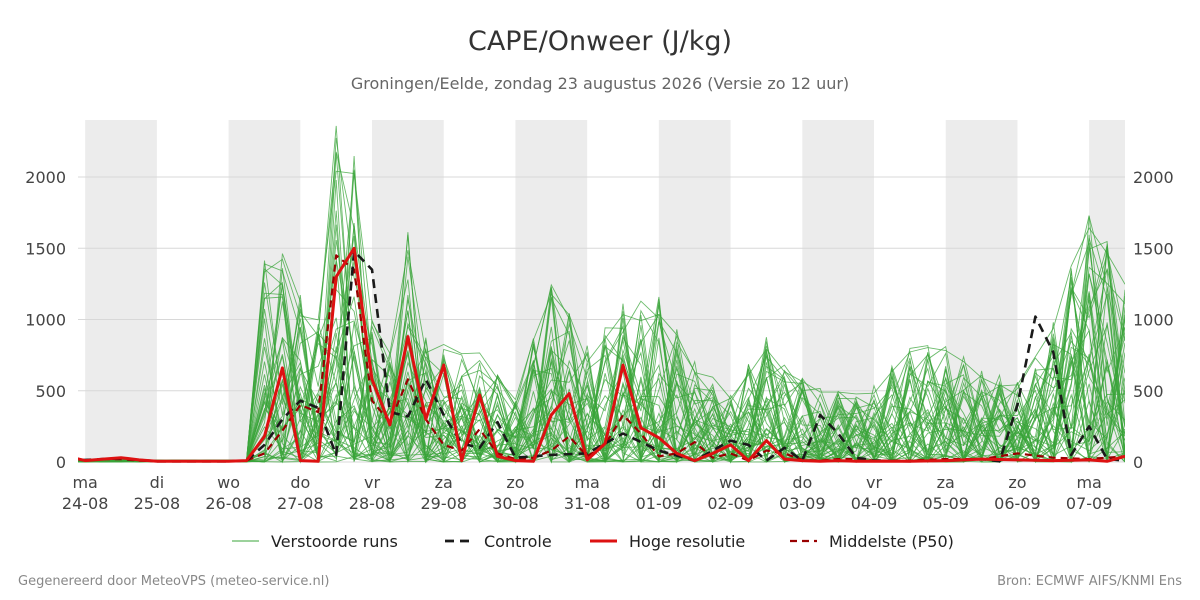  I want to click on y-tick-label-left: 2000, so click(45, 177).